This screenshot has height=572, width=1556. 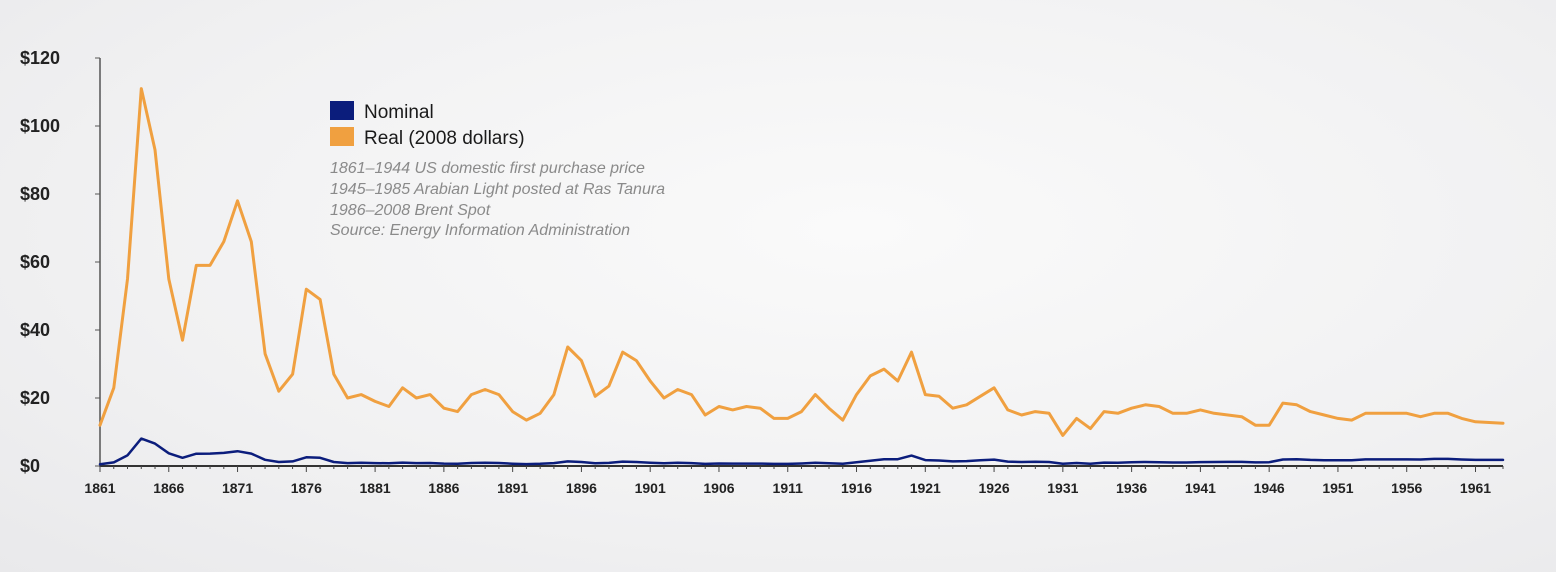 I want to click on y-tick-label: $0, so click(x=30, y=466).